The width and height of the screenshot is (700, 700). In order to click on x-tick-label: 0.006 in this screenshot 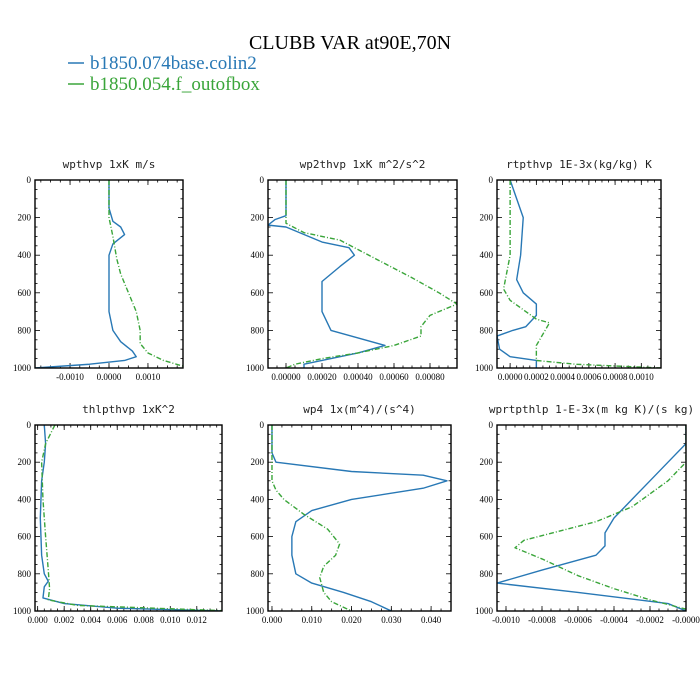, I will do `click(117, 620)`.